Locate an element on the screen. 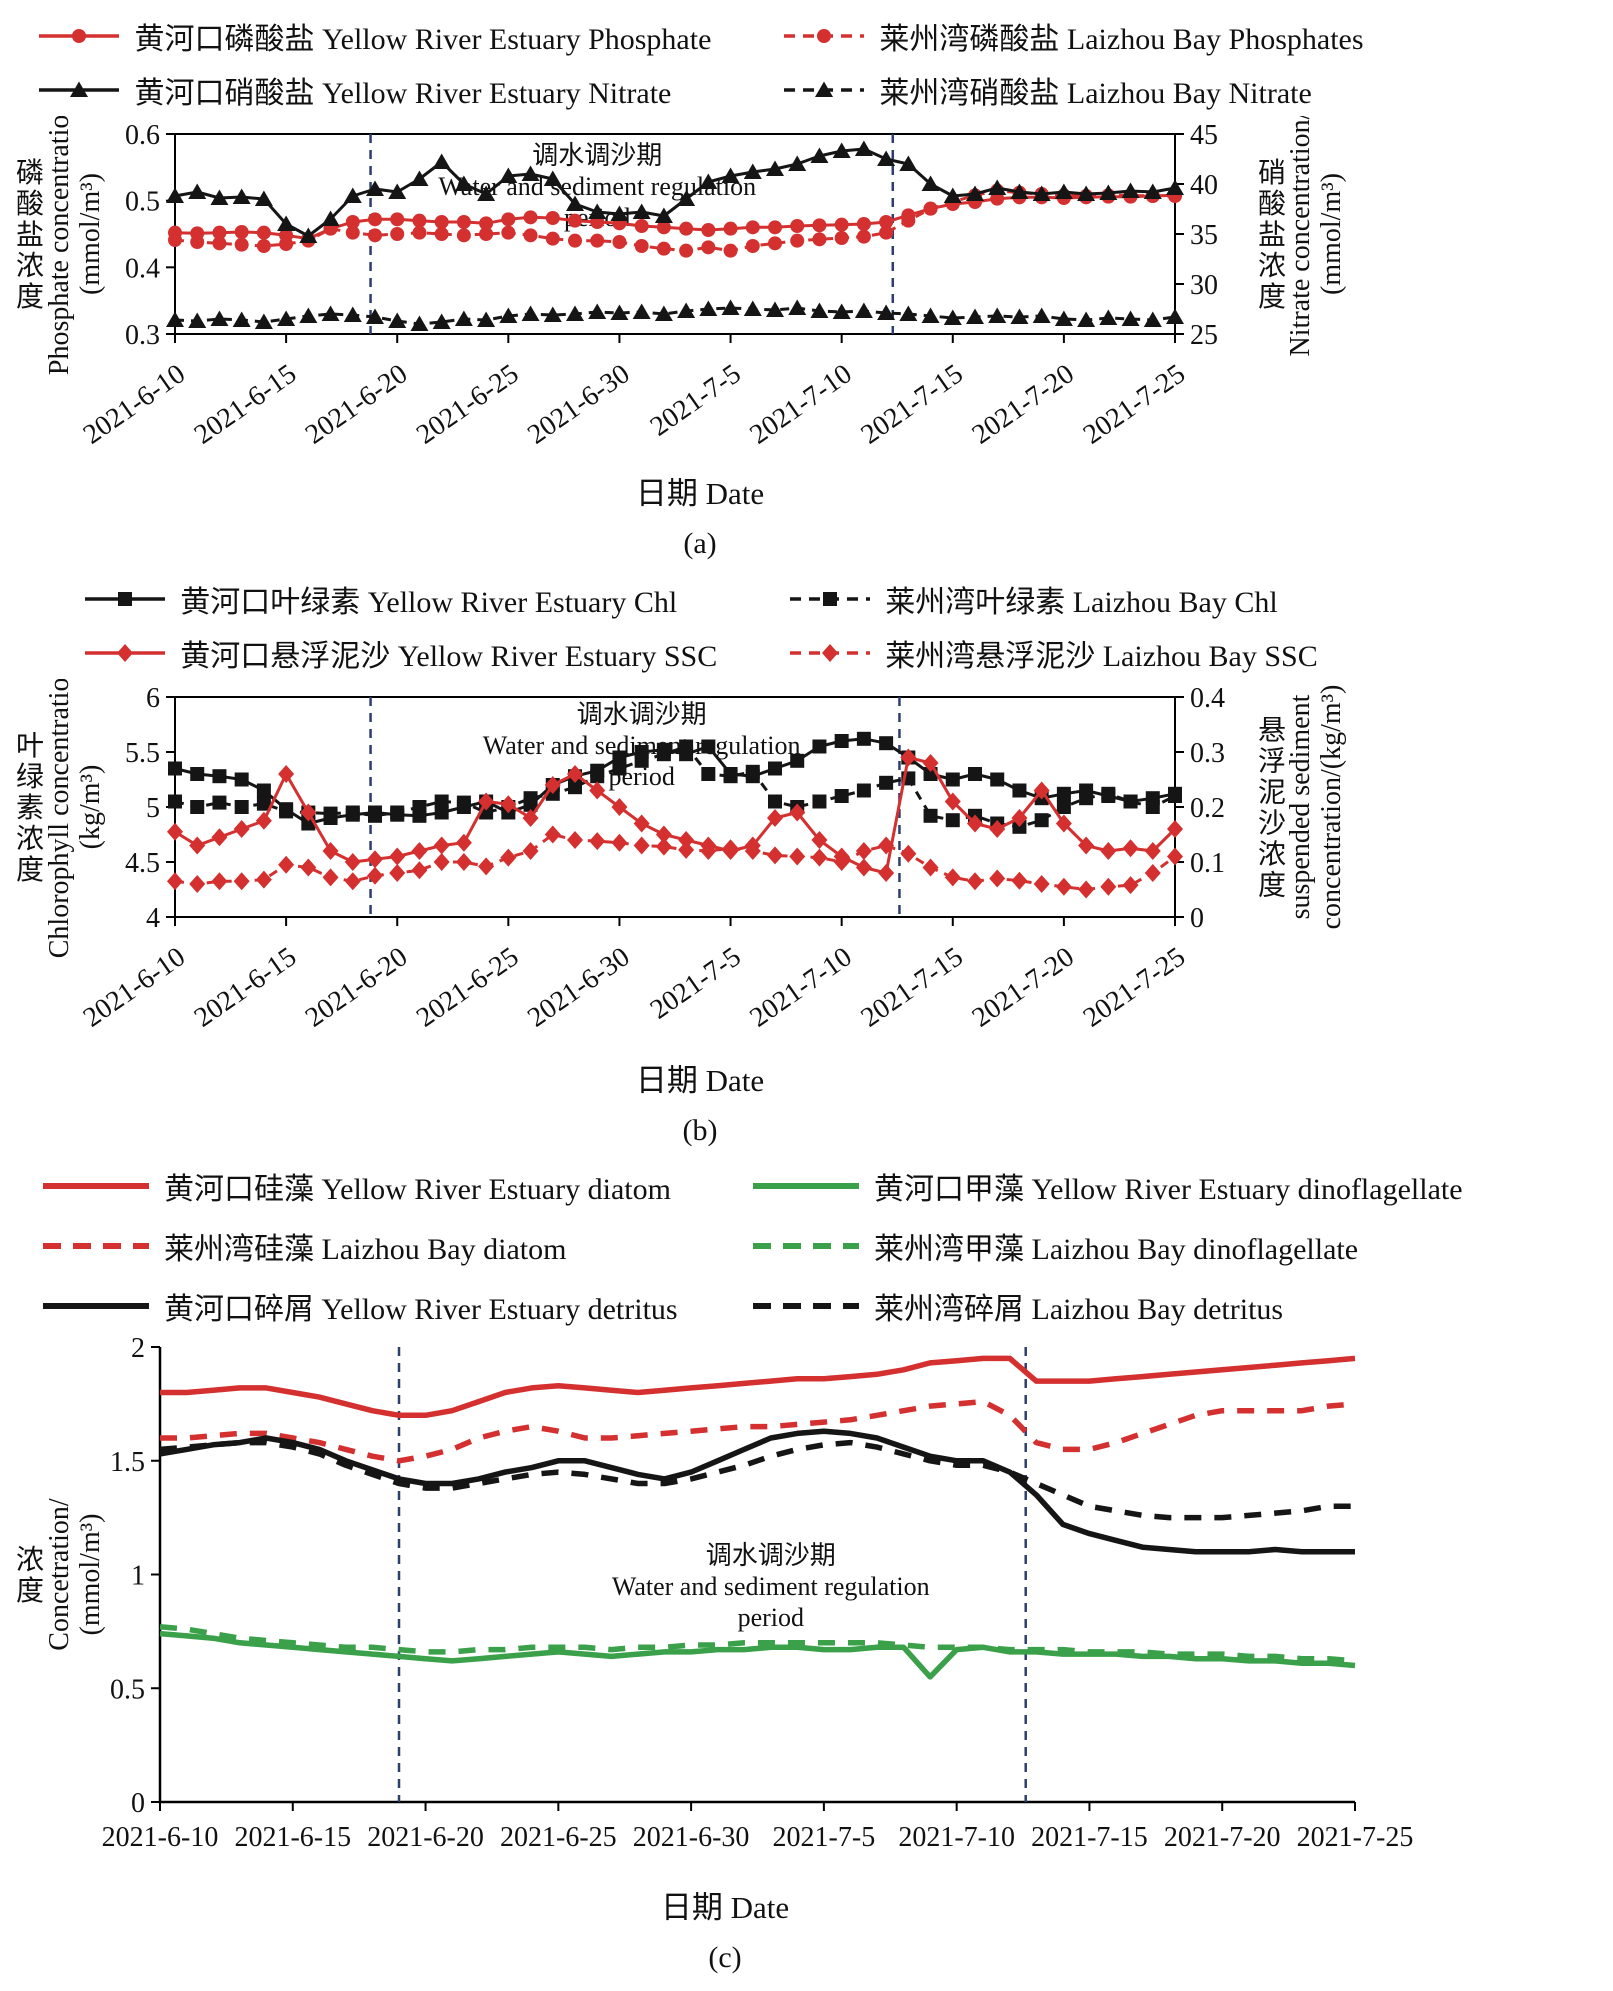 Image resolution: width=1613 pixels, height=1991 pixels. legend-item: 莱州湾硝酸盐 Laizhou Bay Nitrate is located at coordinates (1072, 90).